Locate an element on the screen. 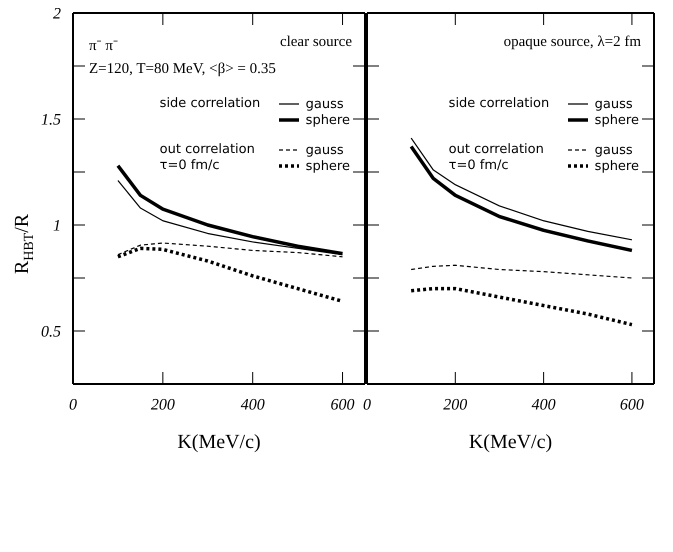 The width and height of the screenshot is (673, 552). annotation: Z=120, T=80 MeV, <β> = 0.35 is located at coordinates (183, 69).